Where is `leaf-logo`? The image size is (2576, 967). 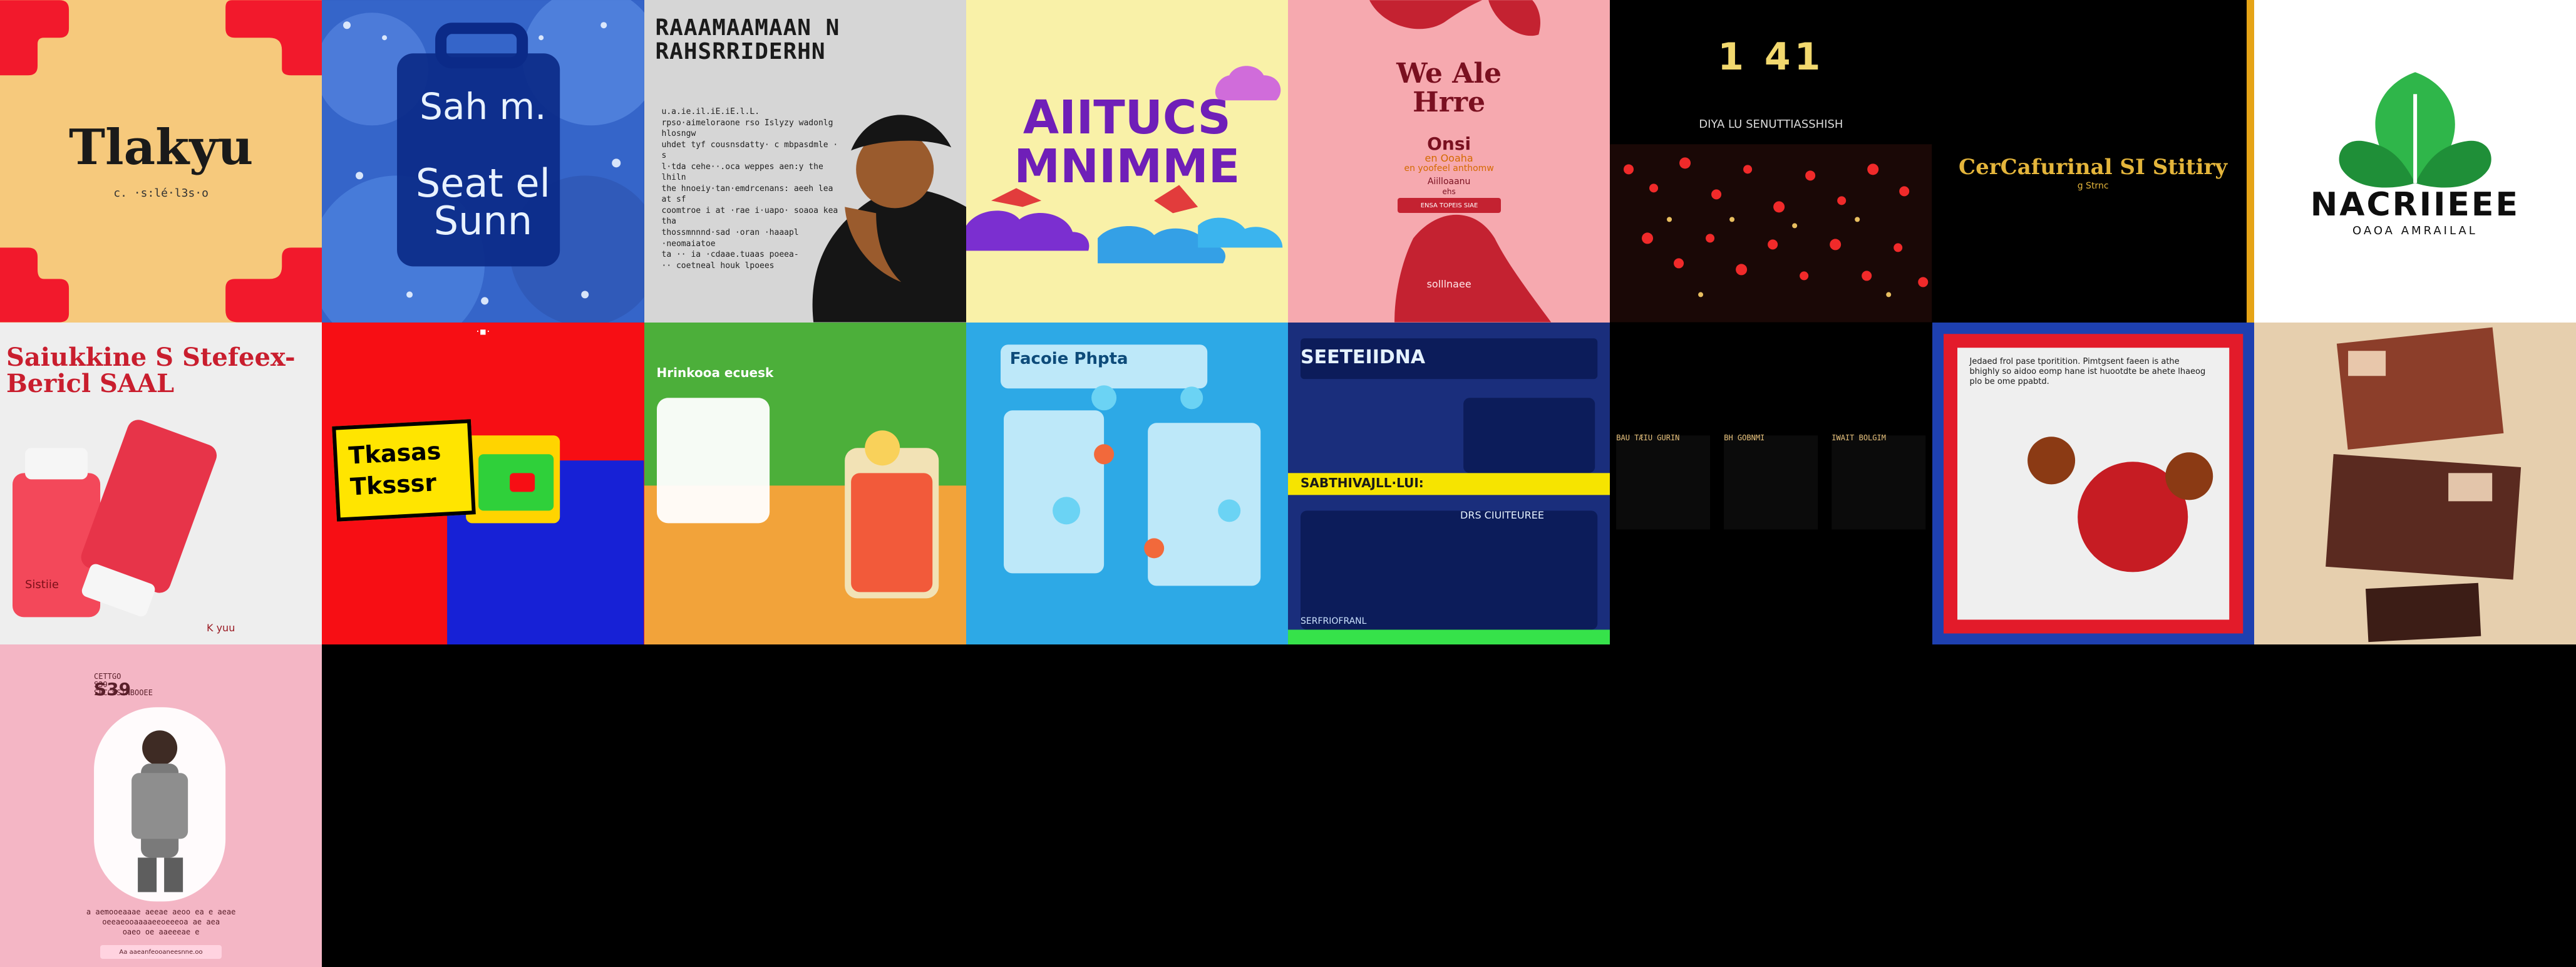
leaf-logo is located at coordinates (2415, 130).